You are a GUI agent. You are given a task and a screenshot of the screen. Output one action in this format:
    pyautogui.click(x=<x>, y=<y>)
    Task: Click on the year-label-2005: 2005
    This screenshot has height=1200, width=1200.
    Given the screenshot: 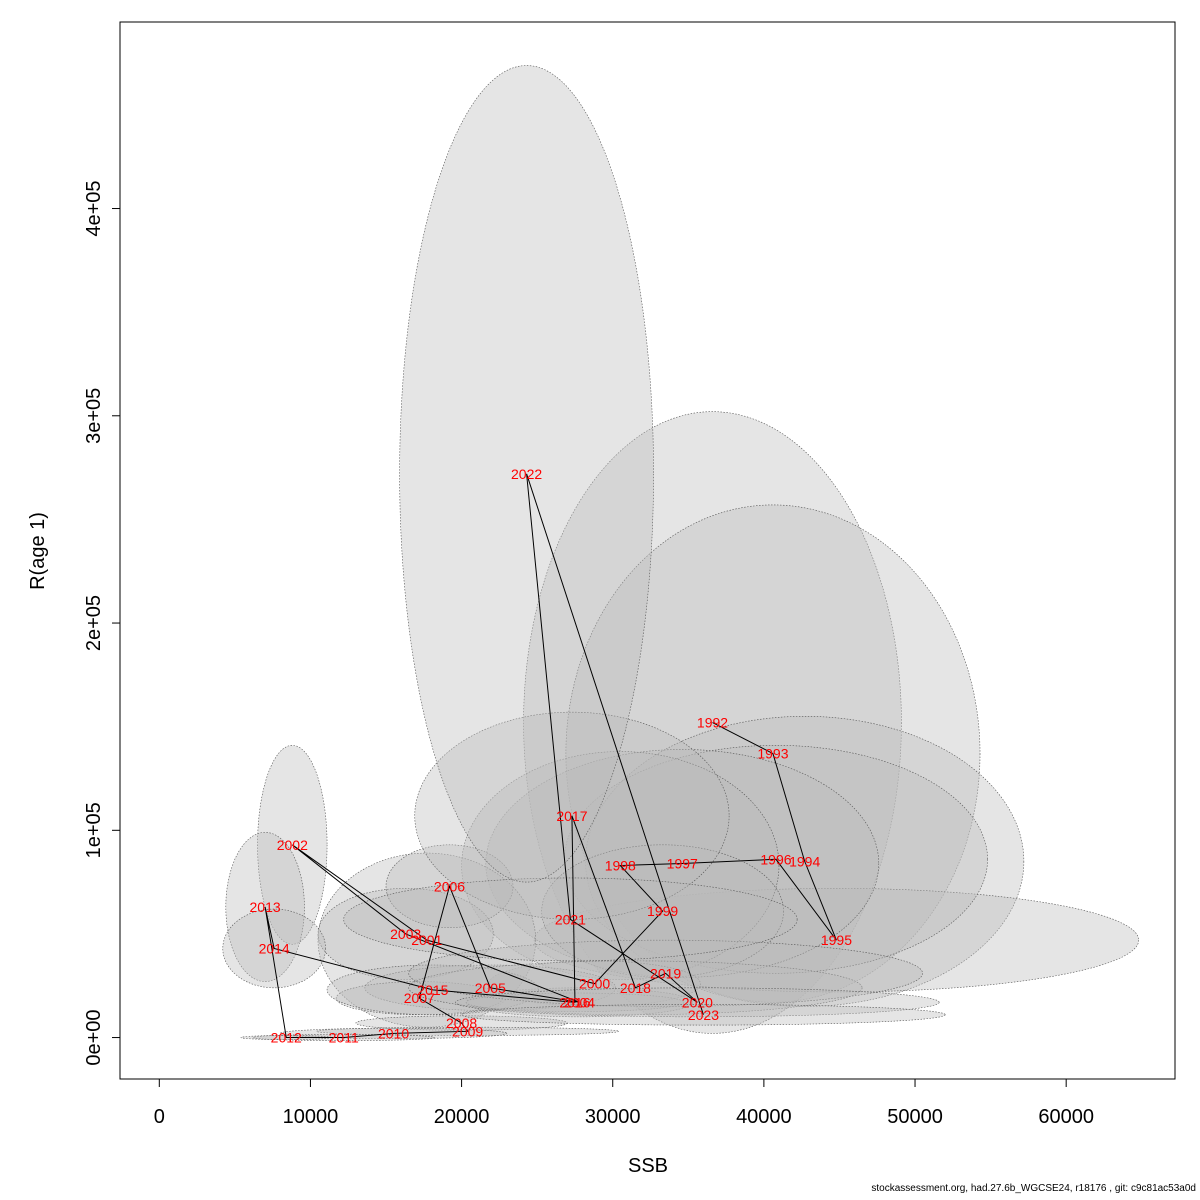 What is the action you would take?
    pyautogui.click(x=490, y=988)
    